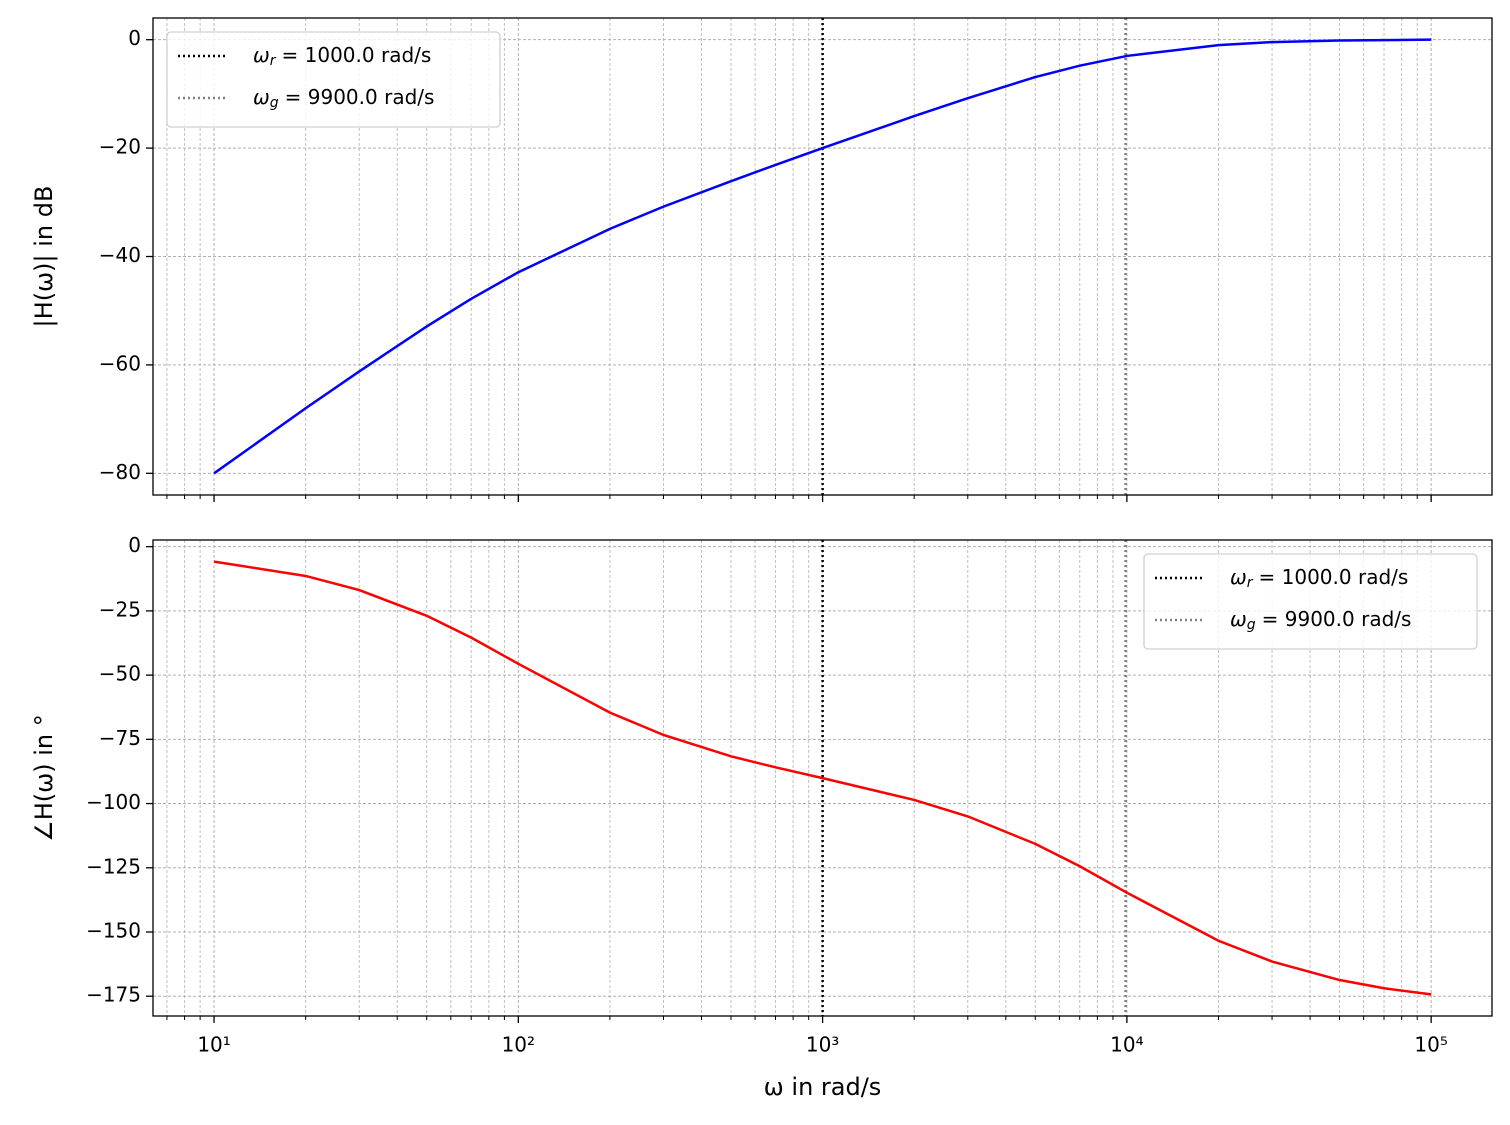 The height and width of the screenshot is (1125, 1510). I want to click on y-tick-label: −40, so click(120, 255).